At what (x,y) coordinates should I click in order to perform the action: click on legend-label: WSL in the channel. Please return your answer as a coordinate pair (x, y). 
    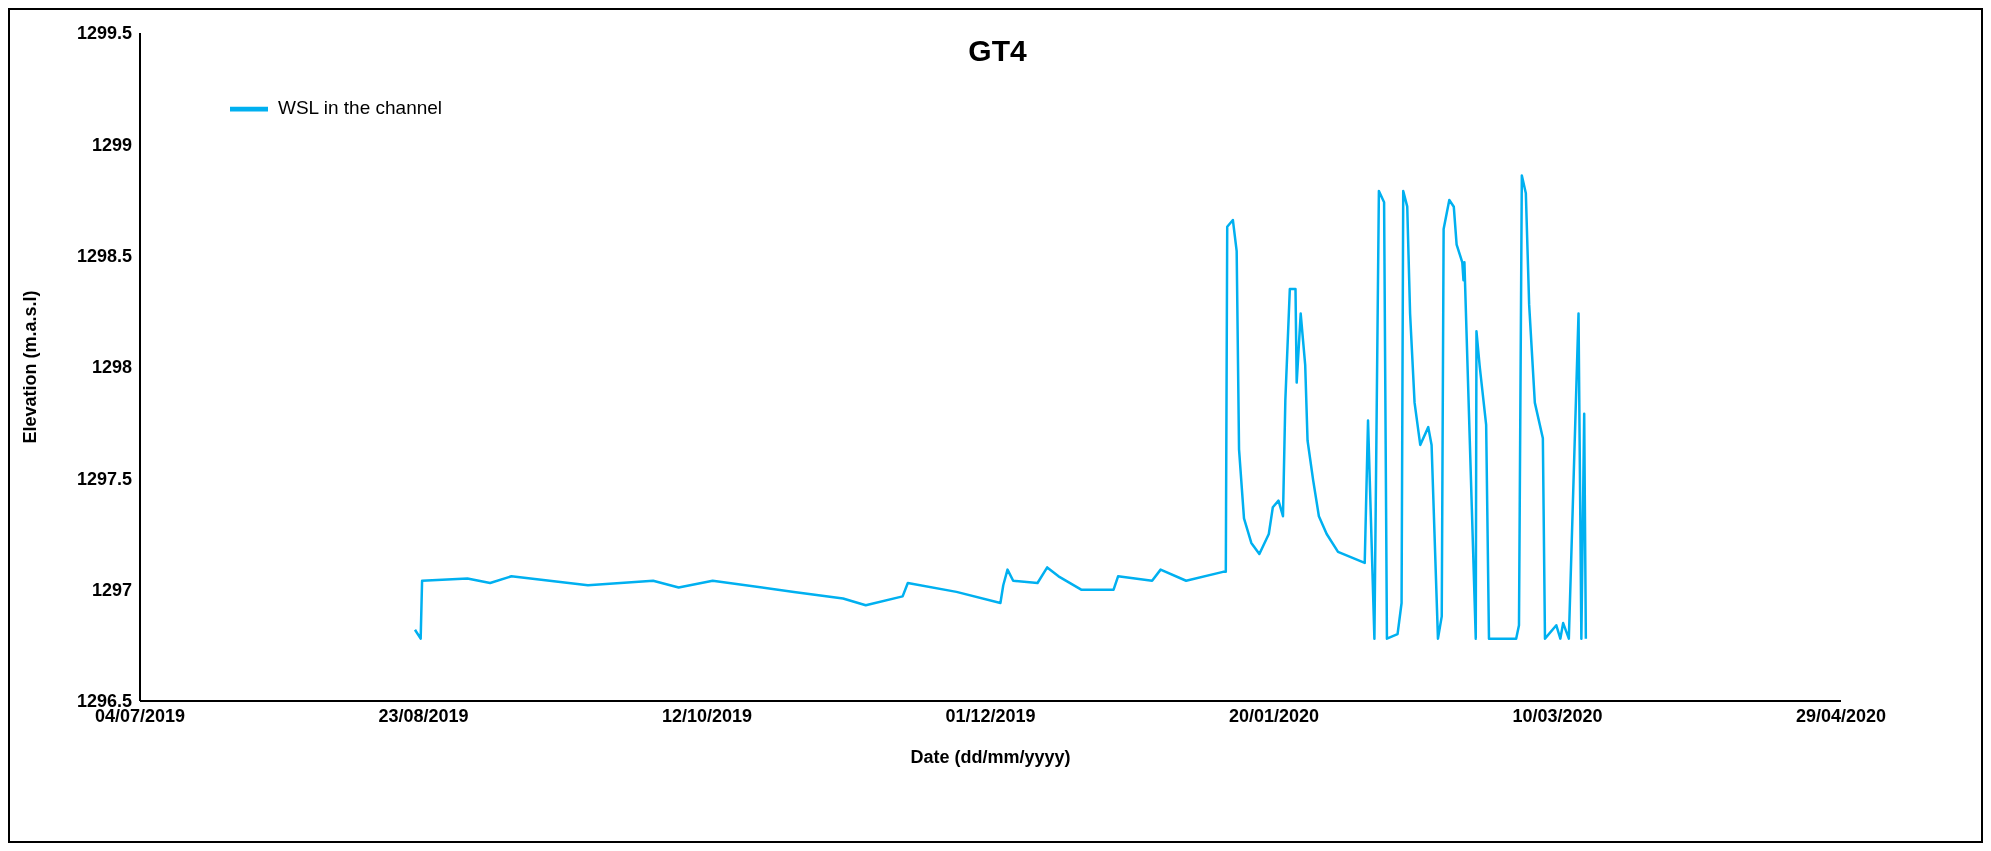
    Looking at the image, I should click on (360, 108).